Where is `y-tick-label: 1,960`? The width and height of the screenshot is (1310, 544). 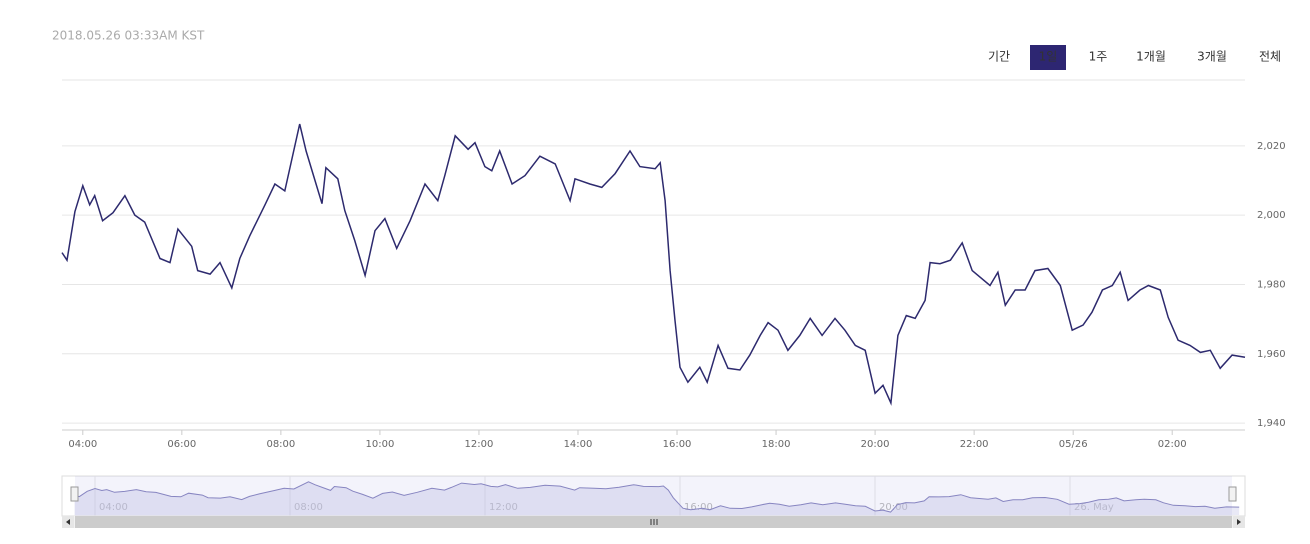
y-tick-label: 1,960 is located at coordinates (1271, 354).